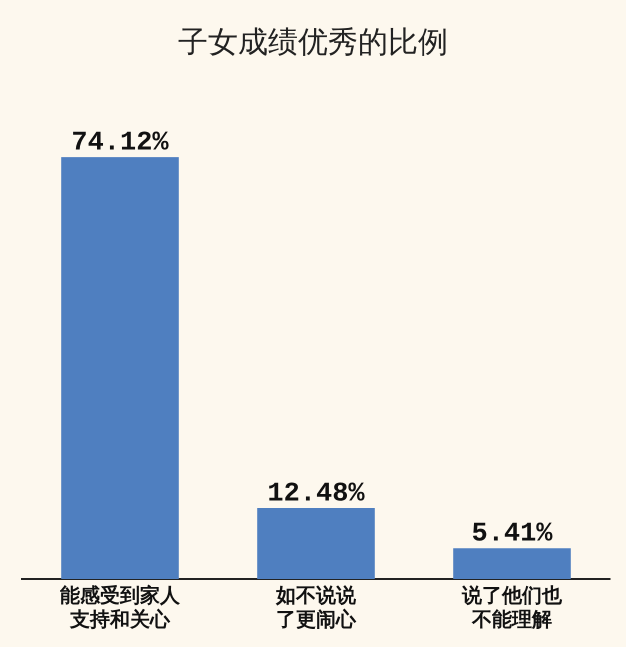 This screenshot has width=626, height=647. I want to click on x-tick-label: 说了他们也不能理解, so click(512, 607).